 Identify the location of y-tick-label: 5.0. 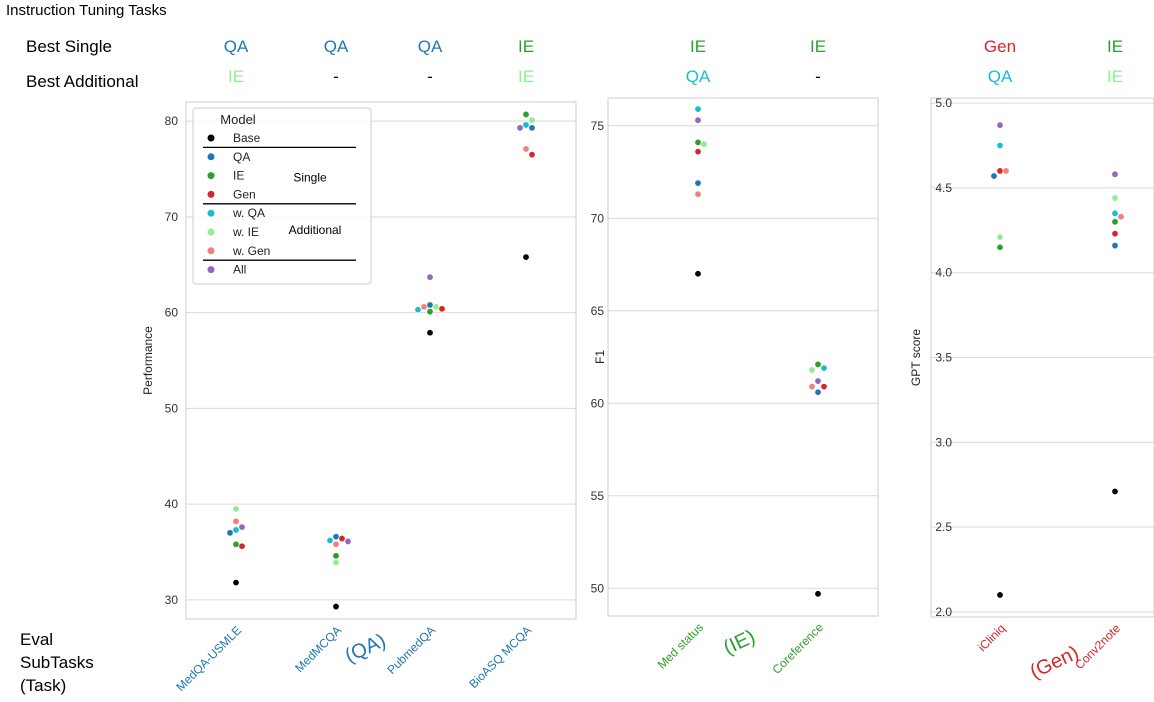
(943, 103).